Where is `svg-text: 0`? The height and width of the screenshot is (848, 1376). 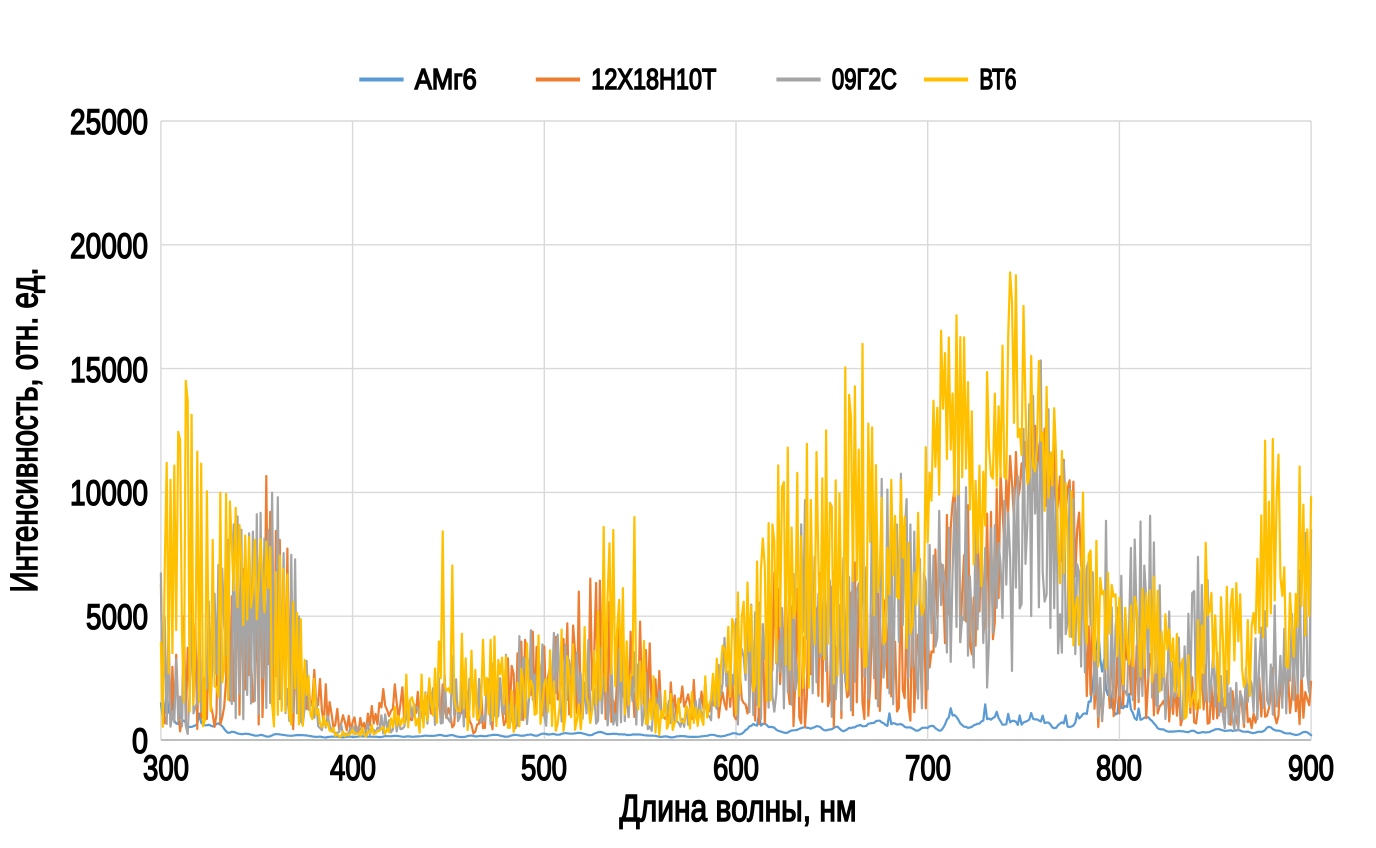
svg-text: 0 is located at coordinates (140, 741).